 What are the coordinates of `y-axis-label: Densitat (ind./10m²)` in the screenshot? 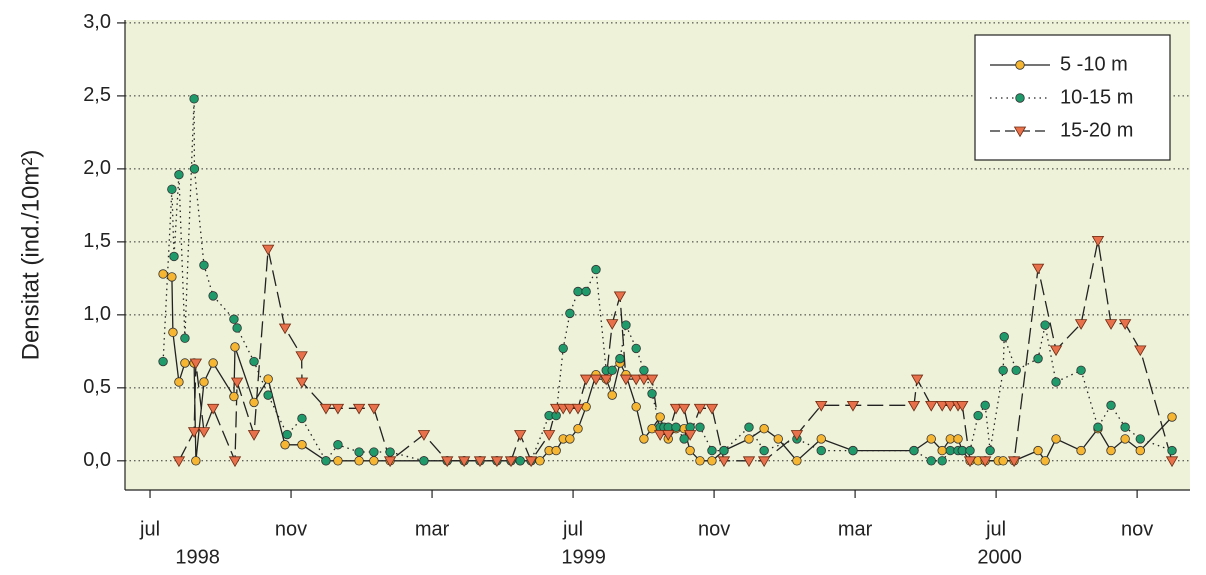 It's located at (30, 255).